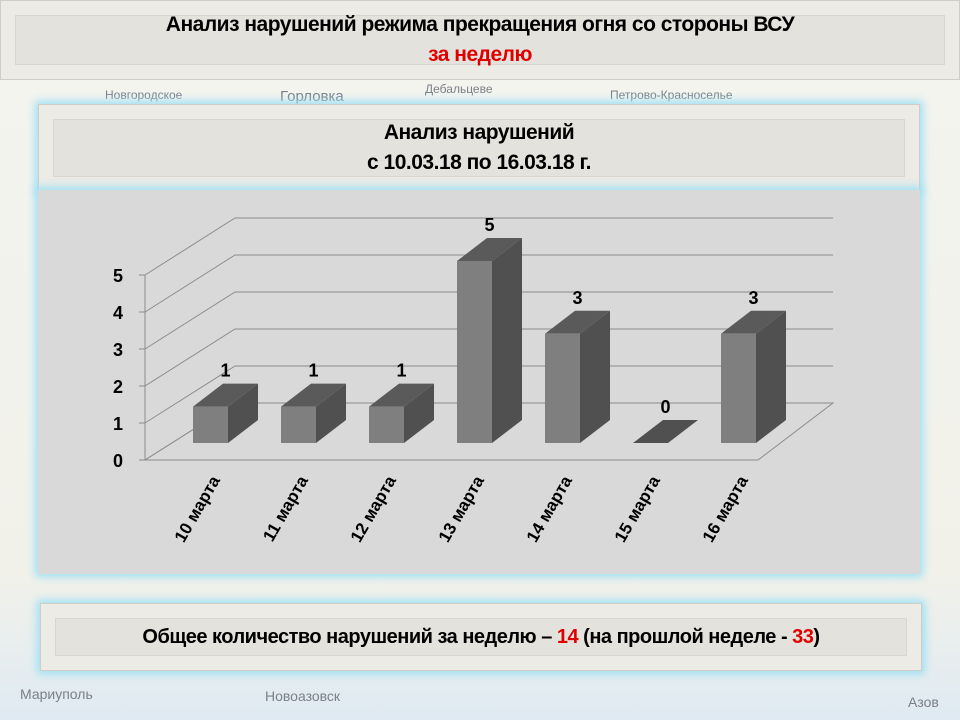  Describe the element at coordinates (567, 636) in the screenshot. I see `current-week-count: 14` at that location.